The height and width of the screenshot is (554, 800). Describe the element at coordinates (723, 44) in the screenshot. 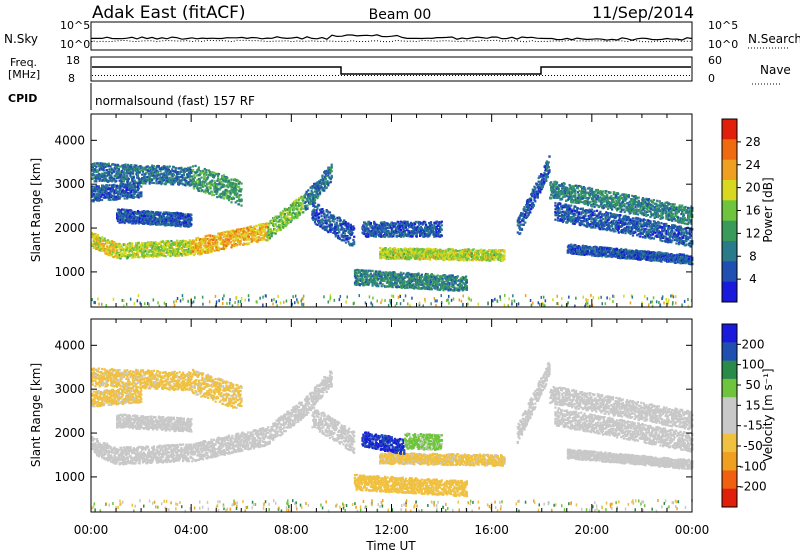

I see `noise-right-tick-bottom: 10^0` at that location.